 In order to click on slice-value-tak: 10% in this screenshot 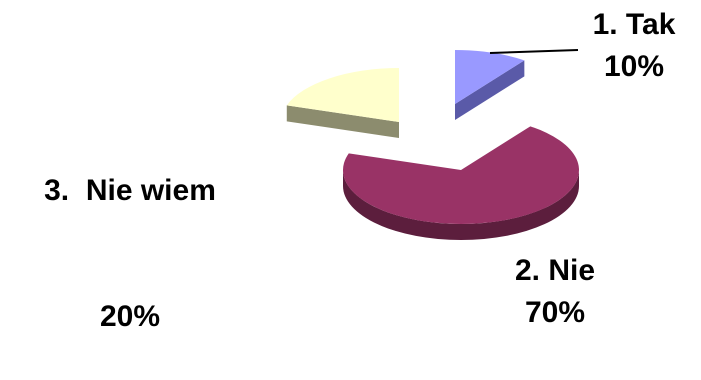, I will do `click(634, 66)`.